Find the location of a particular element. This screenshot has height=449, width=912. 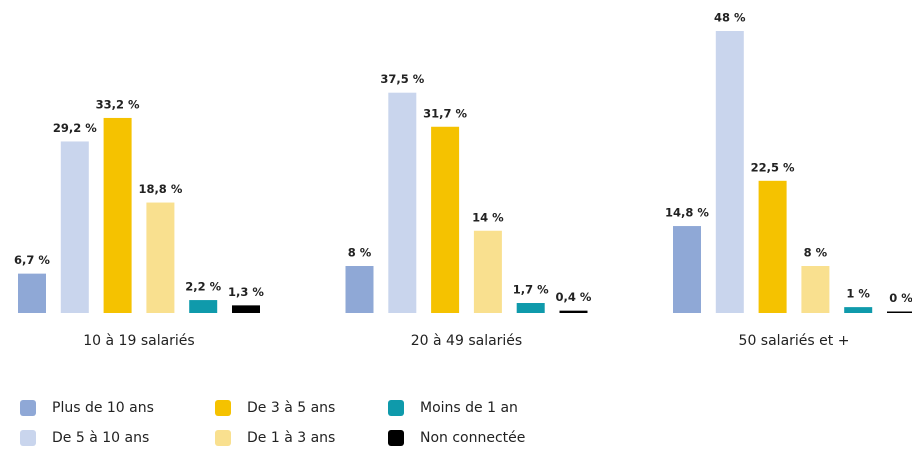

value-label: 2,2 % is located at coordinates (203, 287).